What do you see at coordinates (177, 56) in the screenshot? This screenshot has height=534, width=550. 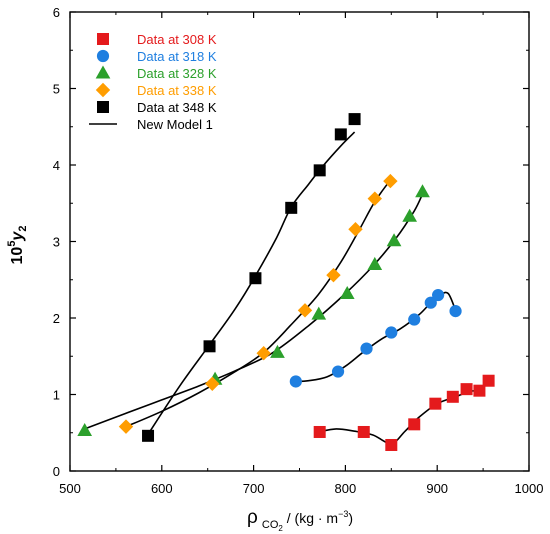 I see `legend-label: Data at 318 K` at bounding box center [177, 56].